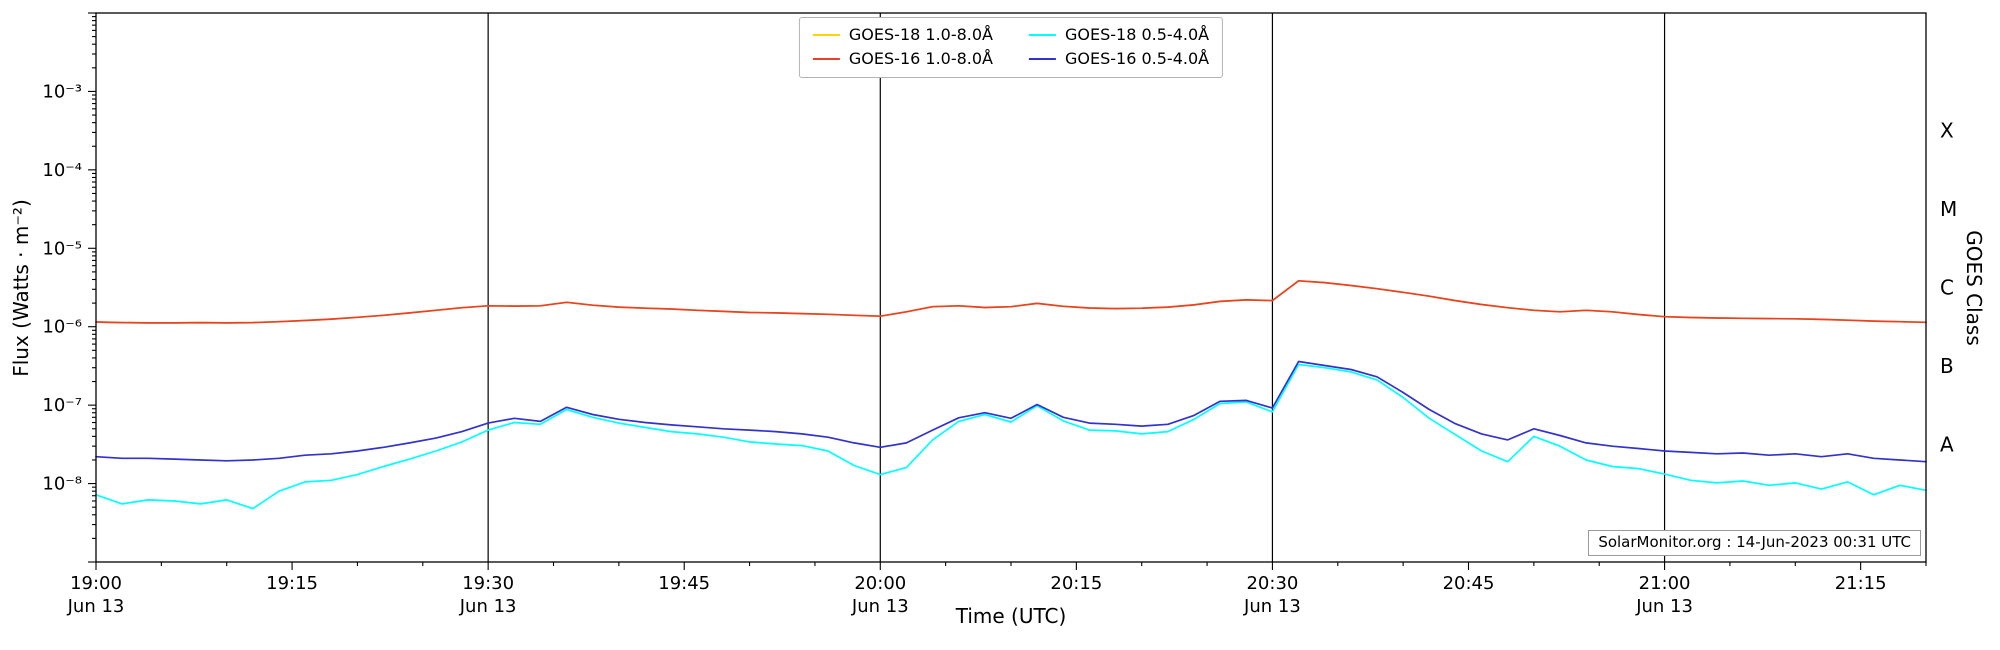 The height and width of the screenshot is (650, 2000). Describe the element at coordinates (880, 583) in the screenshot. I see `x-tick-label: 20:00` at that location.